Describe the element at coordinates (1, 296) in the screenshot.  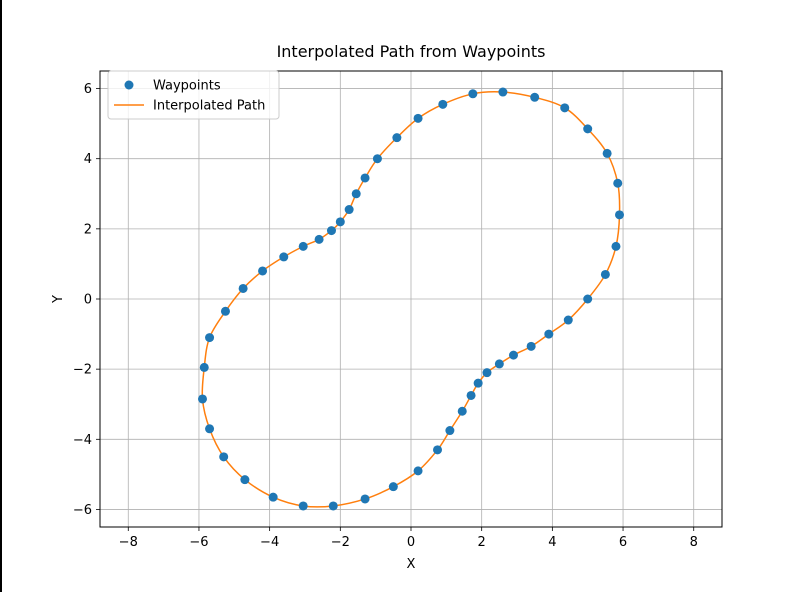
I see `window-edge` at that location.